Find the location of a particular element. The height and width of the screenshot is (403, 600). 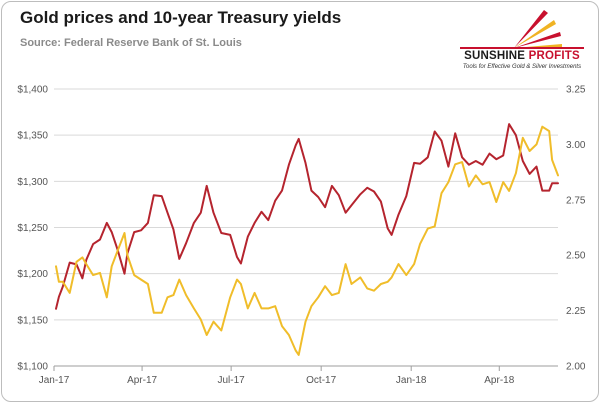

y-right-tick-label: 2.00 is located at coordinates (576, 367).